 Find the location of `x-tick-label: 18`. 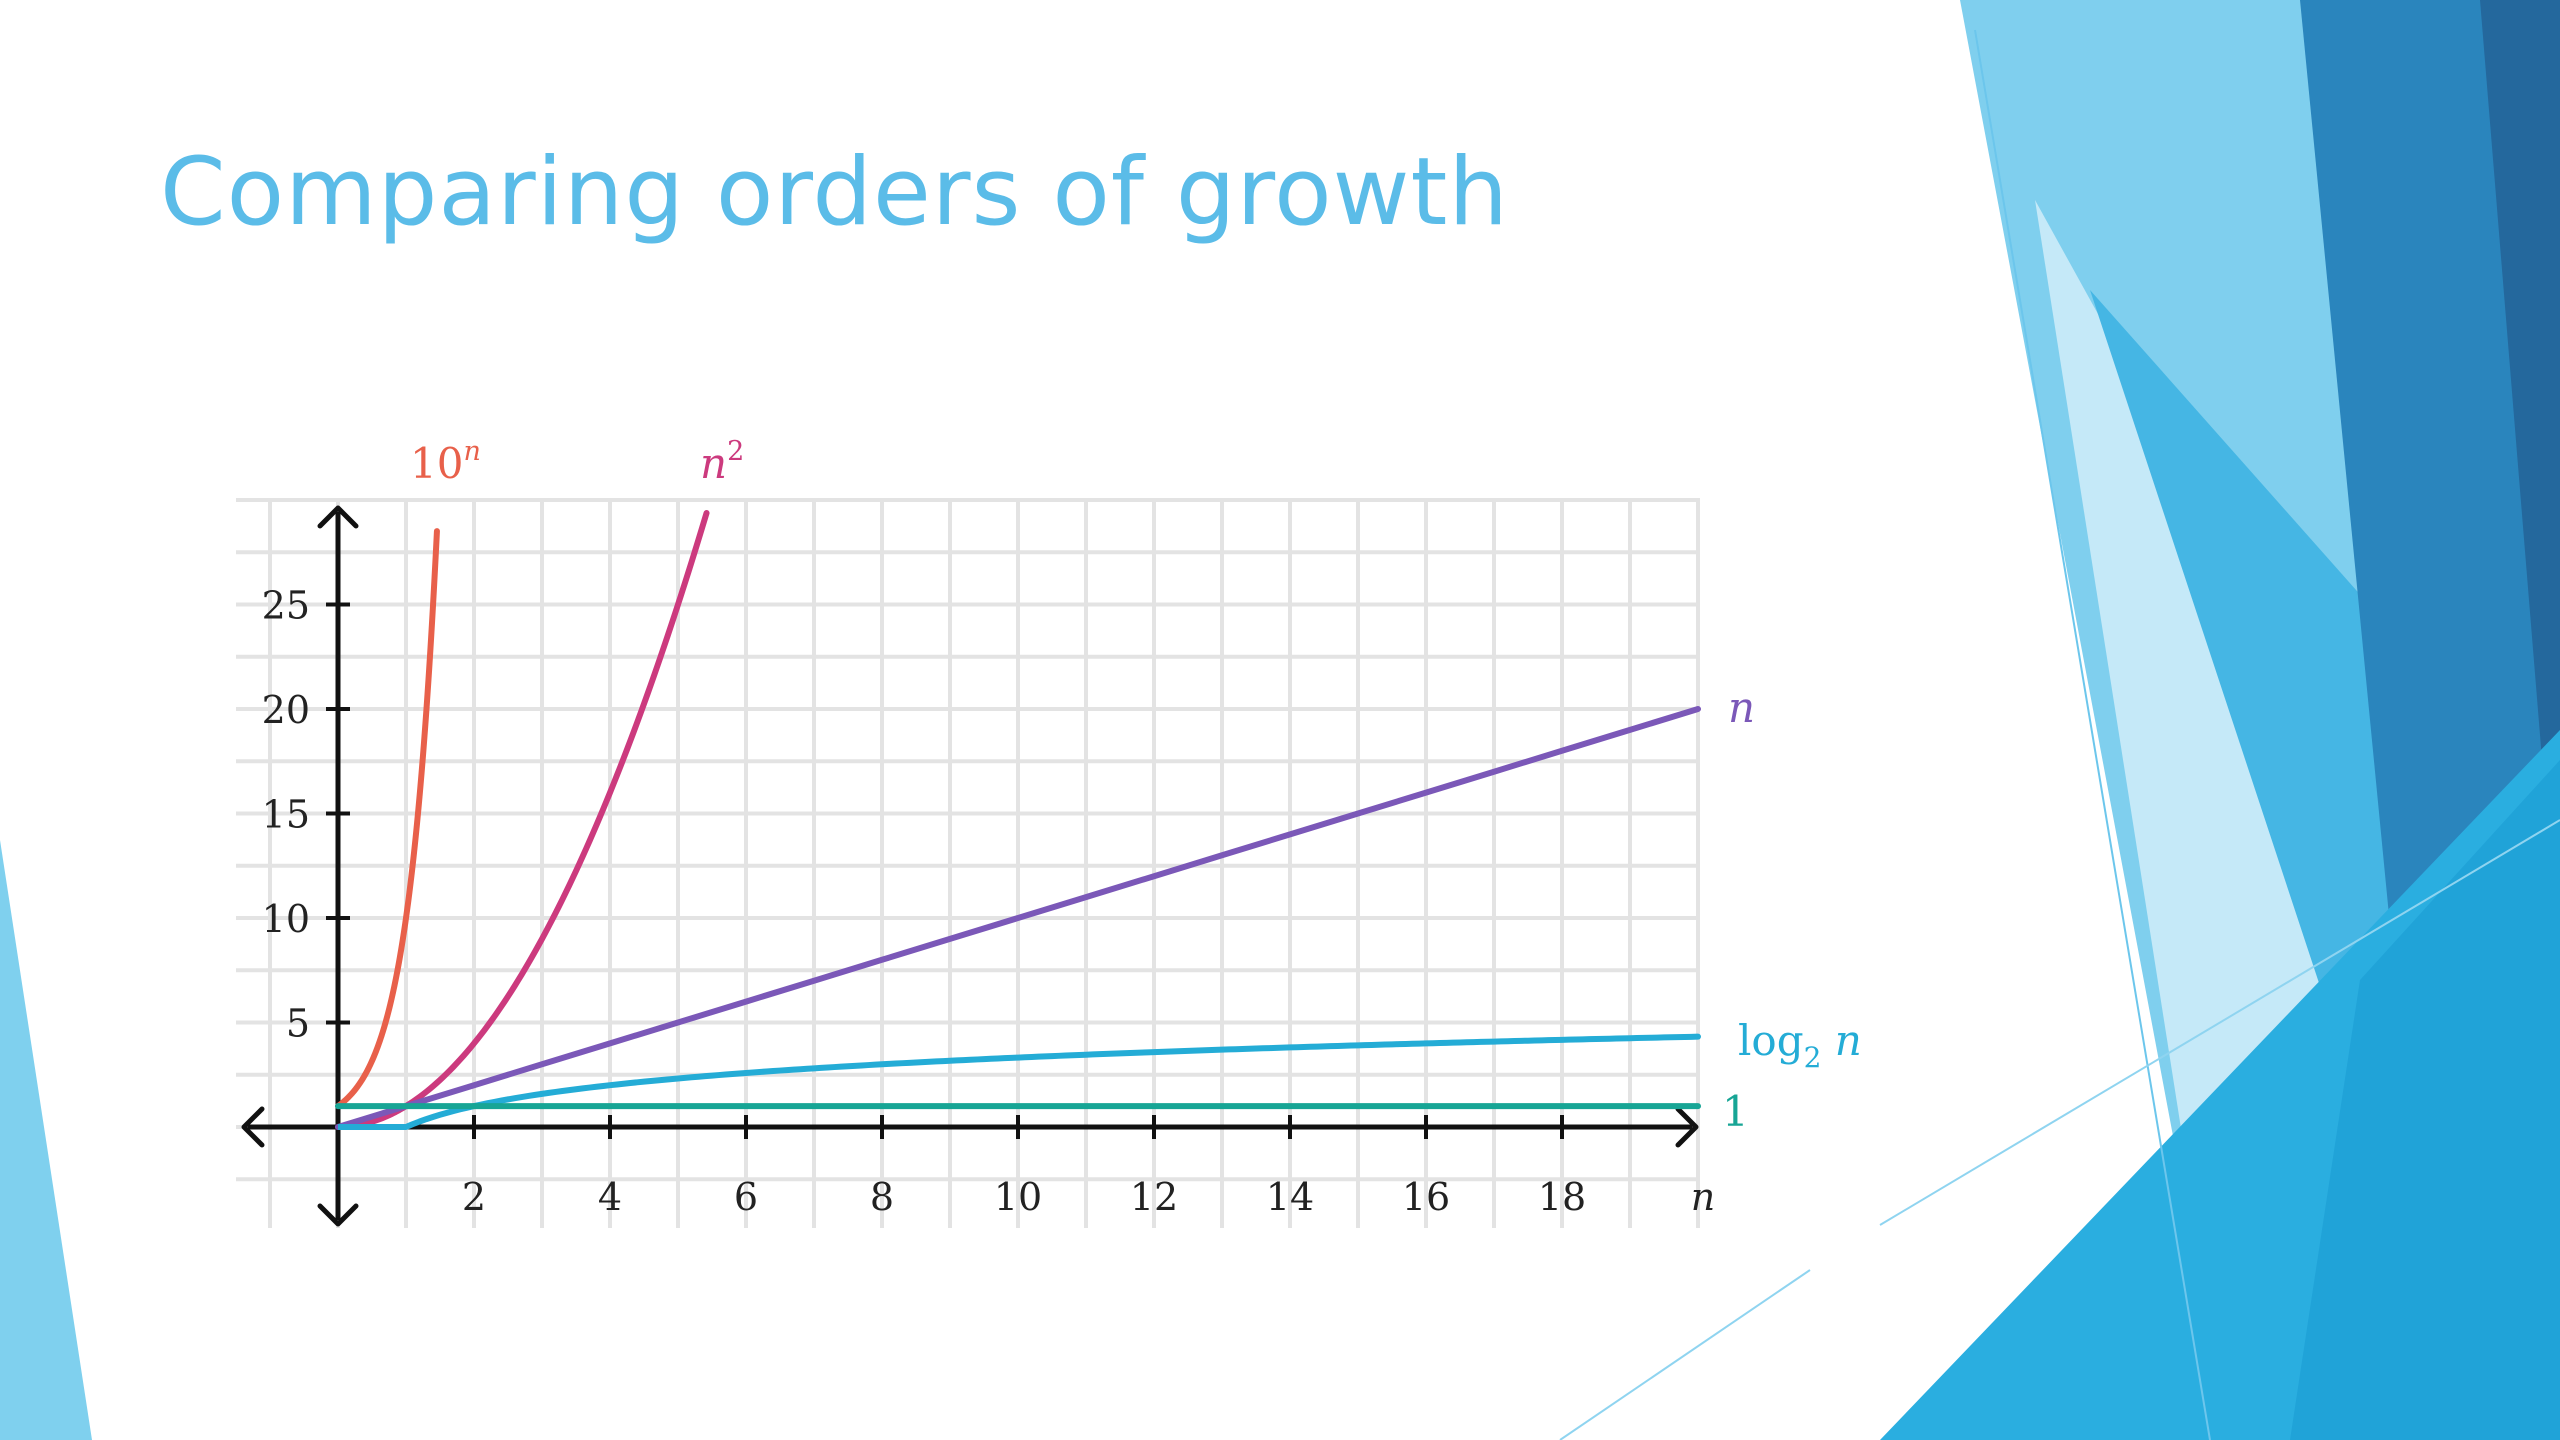

x-tick-label: 18 is located at coordinates (1562, 1197).